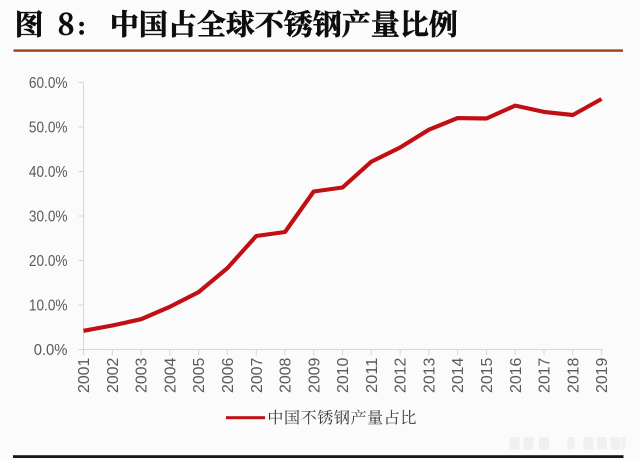 The image size is (640, 460). Describe the element at coordinates (170, 375) in the screenshot. I see `svg-text: 2004` at that location.